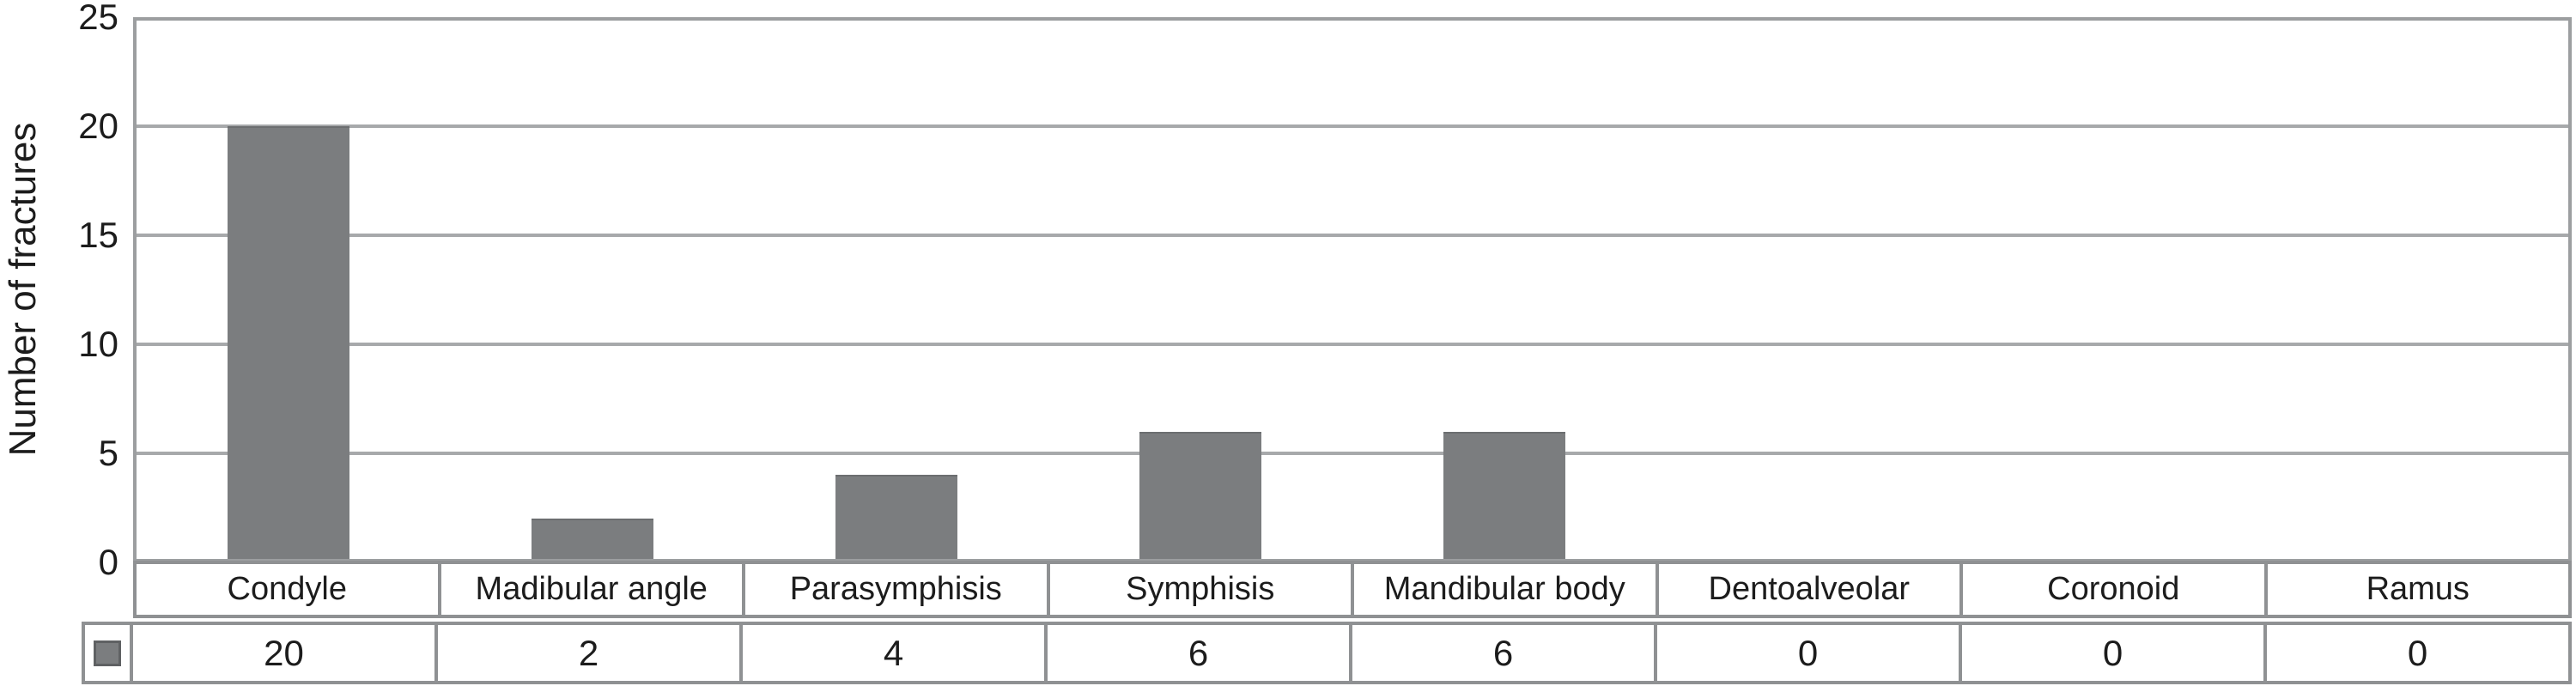 The width and height of the screenshot is (2576, 686). I want to click on legend-cell, so click(107, 653).